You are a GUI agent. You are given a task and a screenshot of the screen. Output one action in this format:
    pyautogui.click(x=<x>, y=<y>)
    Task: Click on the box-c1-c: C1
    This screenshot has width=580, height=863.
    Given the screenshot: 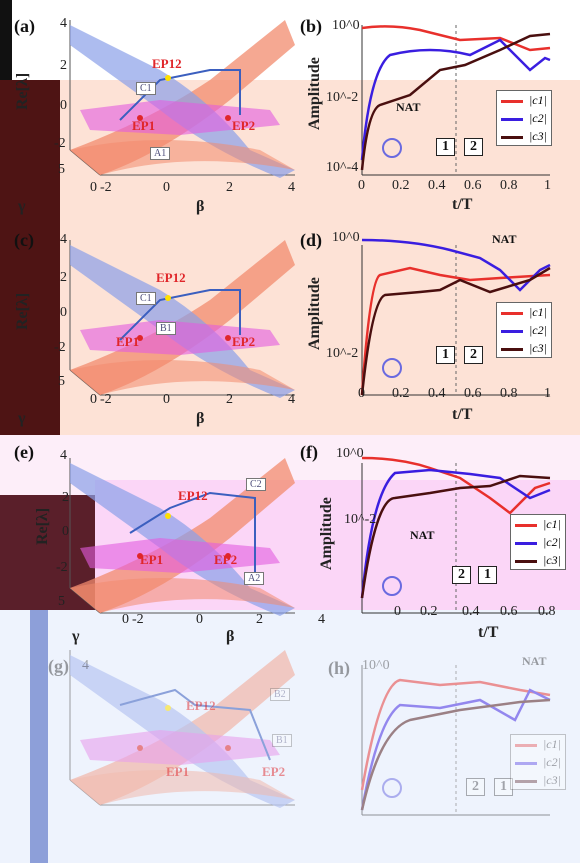 What is the action you would take?
    pyautogui.click(x=146, y=298)
    